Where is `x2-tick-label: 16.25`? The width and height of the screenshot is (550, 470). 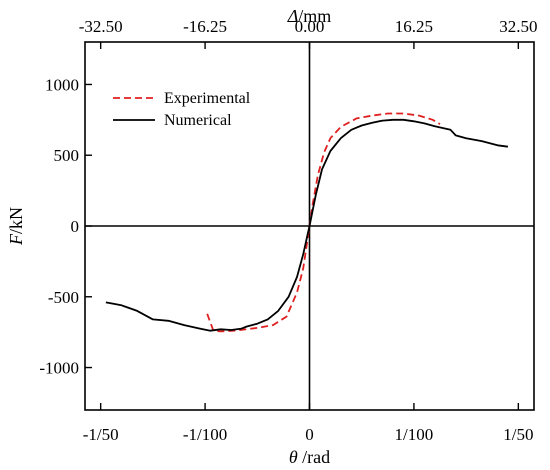 x2-tick-label: 16.25 is located at coordinates (414, 26).